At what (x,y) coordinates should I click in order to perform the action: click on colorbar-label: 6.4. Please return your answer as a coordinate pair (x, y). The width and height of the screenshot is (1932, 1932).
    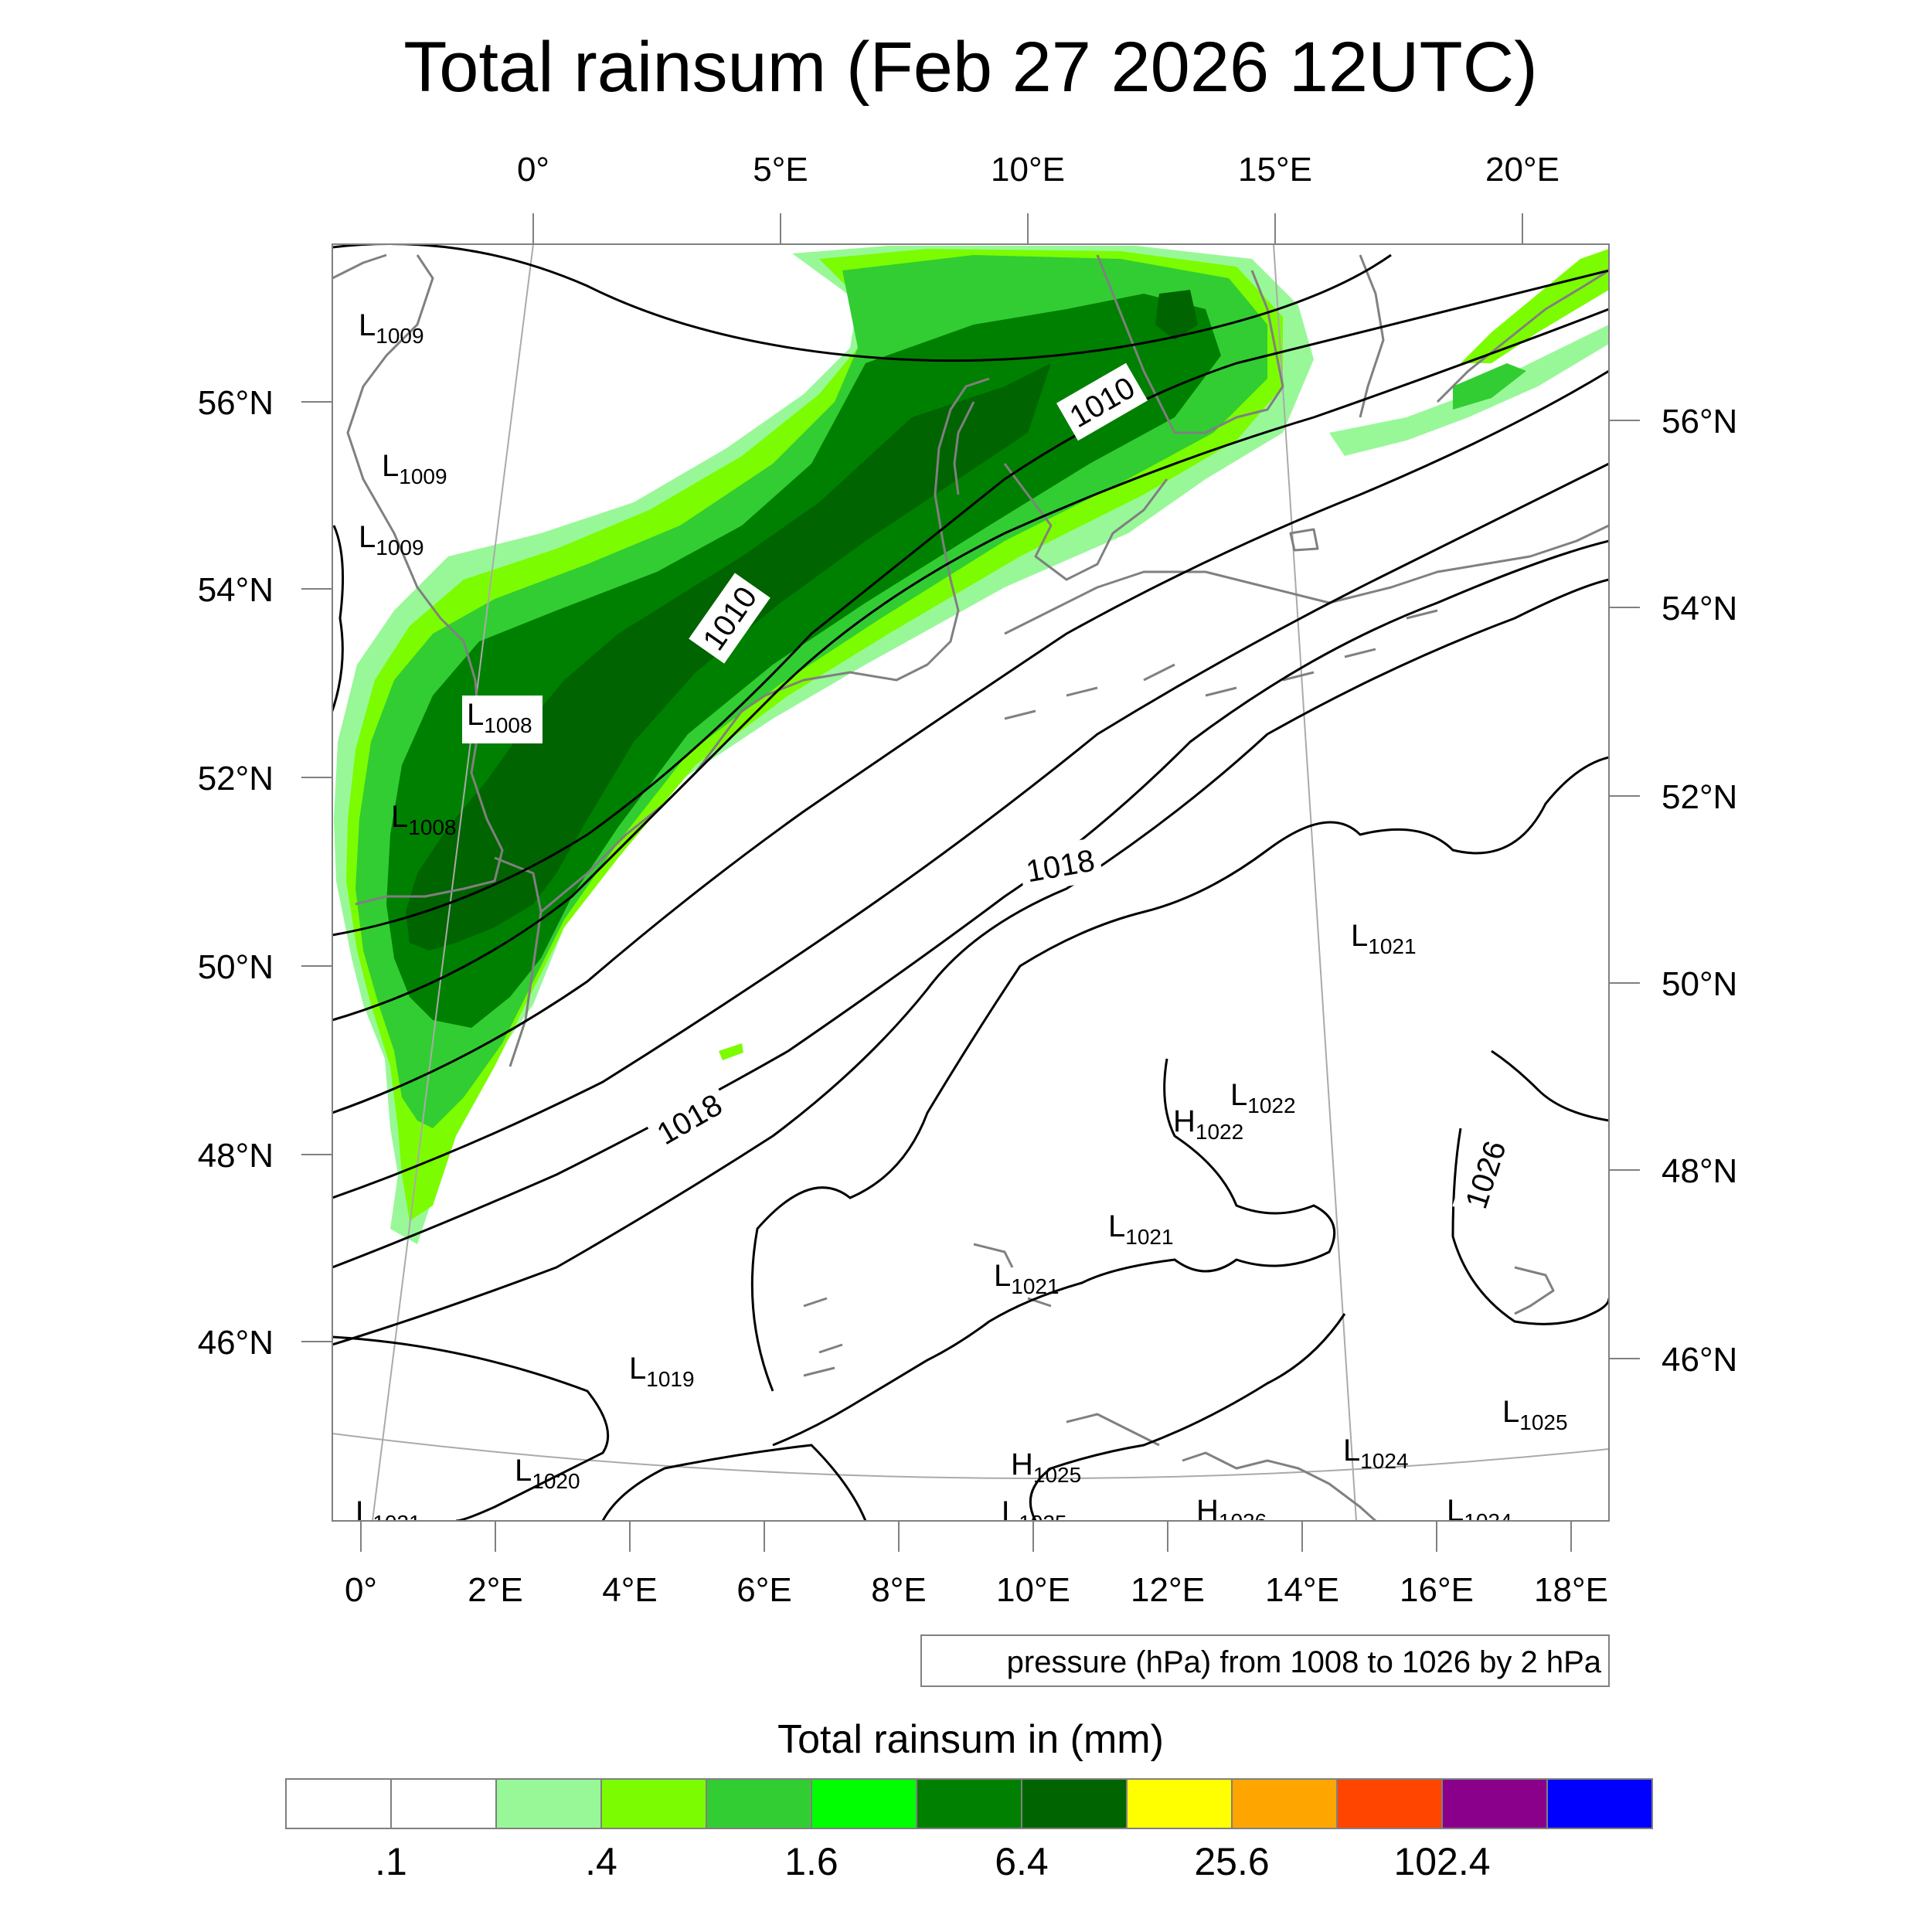
    Looking at the image, I should click on (1022, 1862).